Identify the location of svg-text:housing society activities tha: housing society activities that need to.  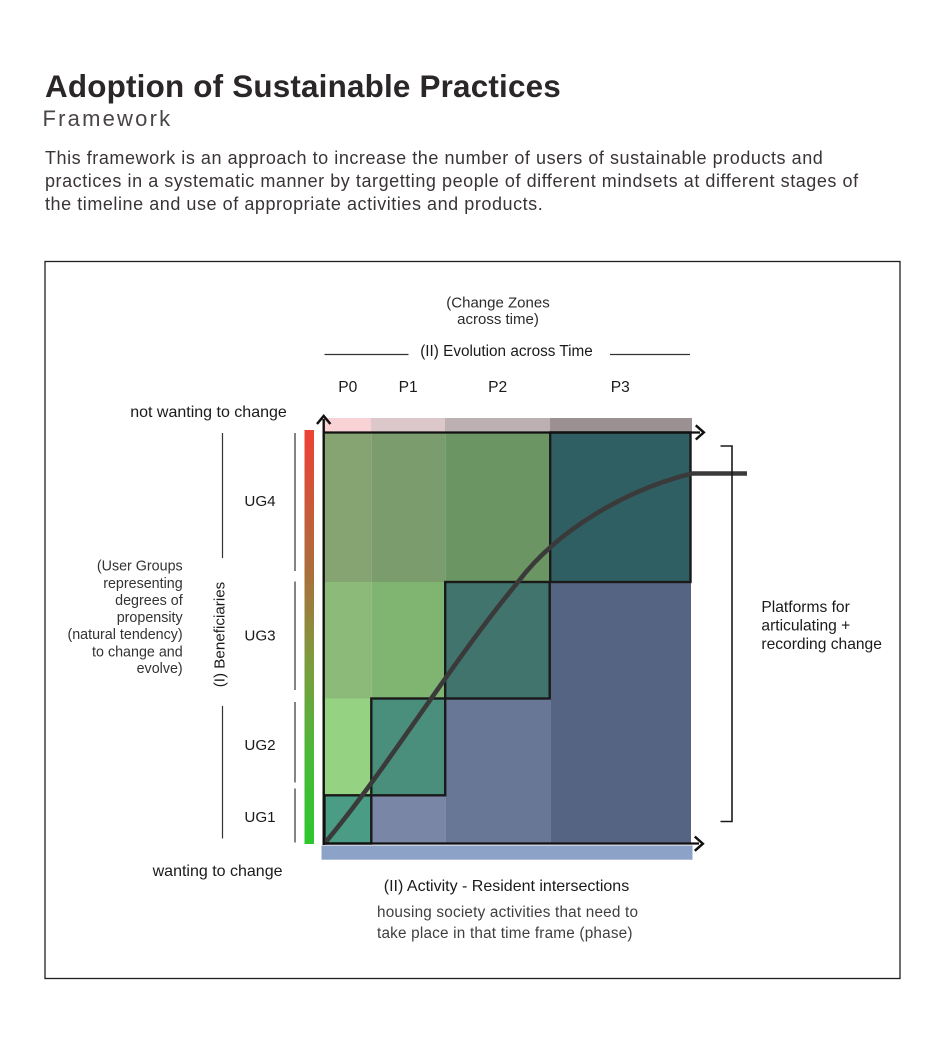
(507, 912).